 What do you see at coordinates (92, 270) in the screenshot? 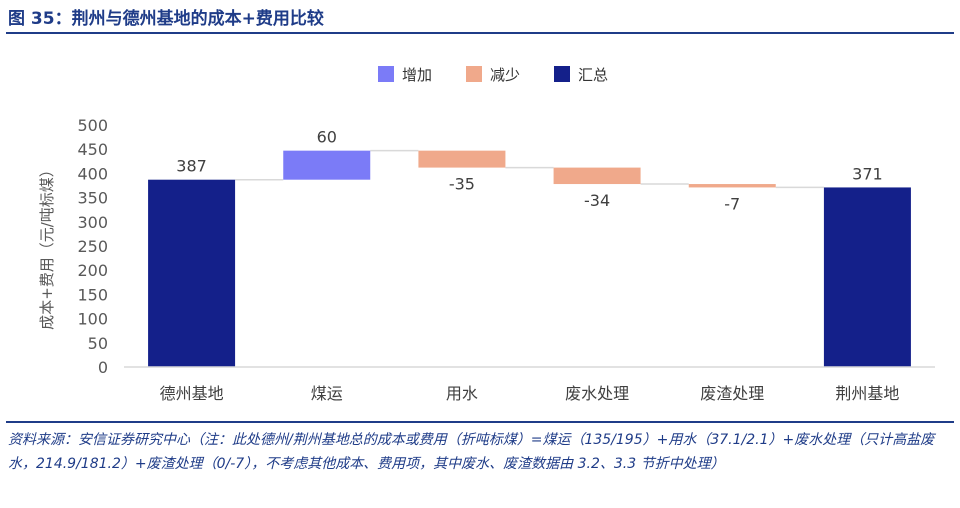
I see `y-tick-label-200: 200` at bounding box center [92, 270].